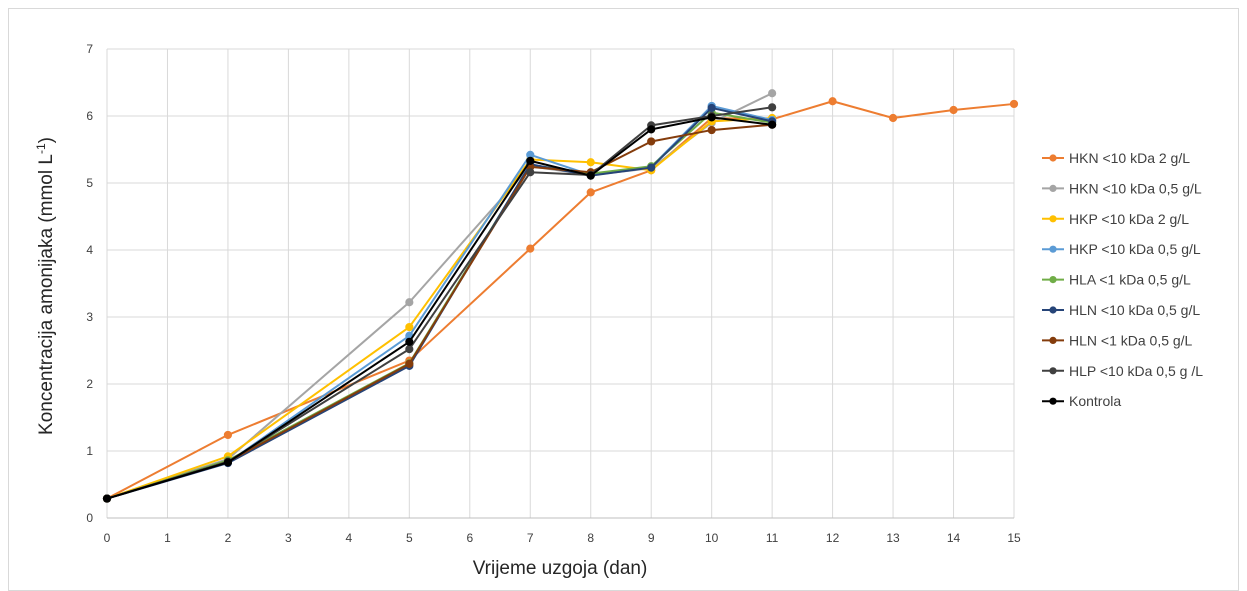 The image size is (1247, 591). What do you see at coordinates (1014, 538) in the screenshot?
I see `x-tick-label: 15` at bounding box center [1014, 538].